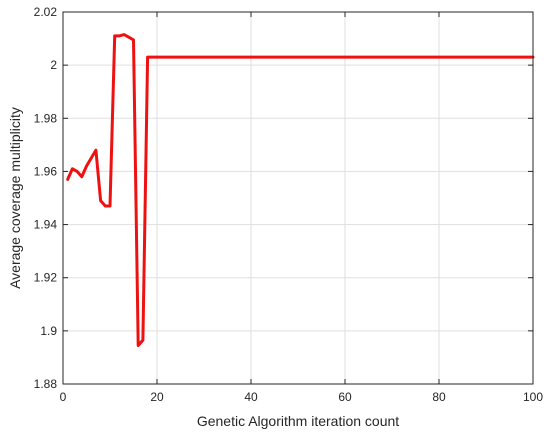 The height and width of the screenshot is (436, 550). Describe the element at coordinates (157, 397) in the screenshot. I see `x-tick-label: 20` at that location.